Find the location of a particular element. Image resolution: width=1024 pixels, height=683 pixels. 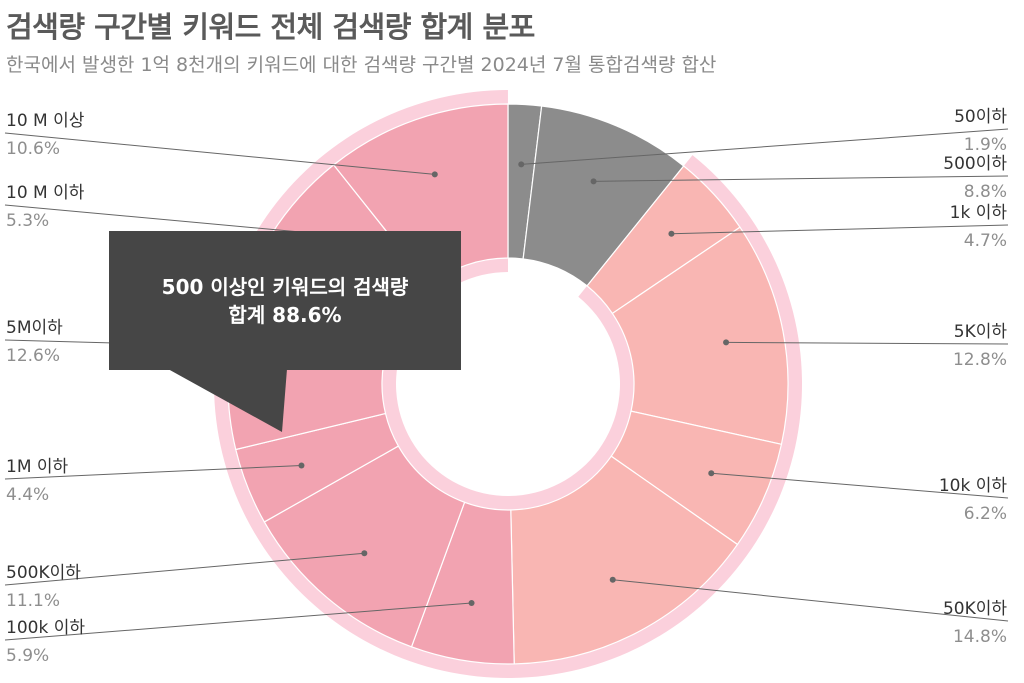

slice-value-3: 4.7% is located at coordinates (985, 241).